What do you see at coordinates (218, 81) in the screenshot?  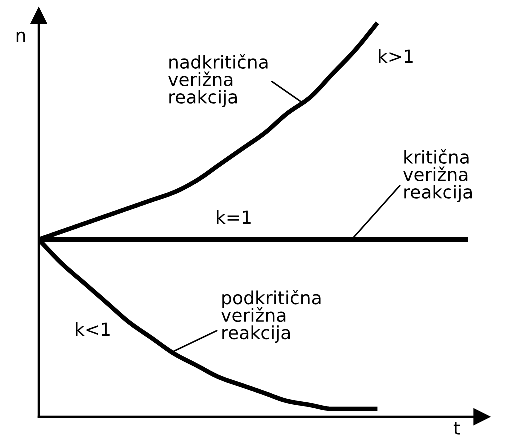 I see `annotation: nadkritična verižna reakcija` at bounding box center [218, 81].